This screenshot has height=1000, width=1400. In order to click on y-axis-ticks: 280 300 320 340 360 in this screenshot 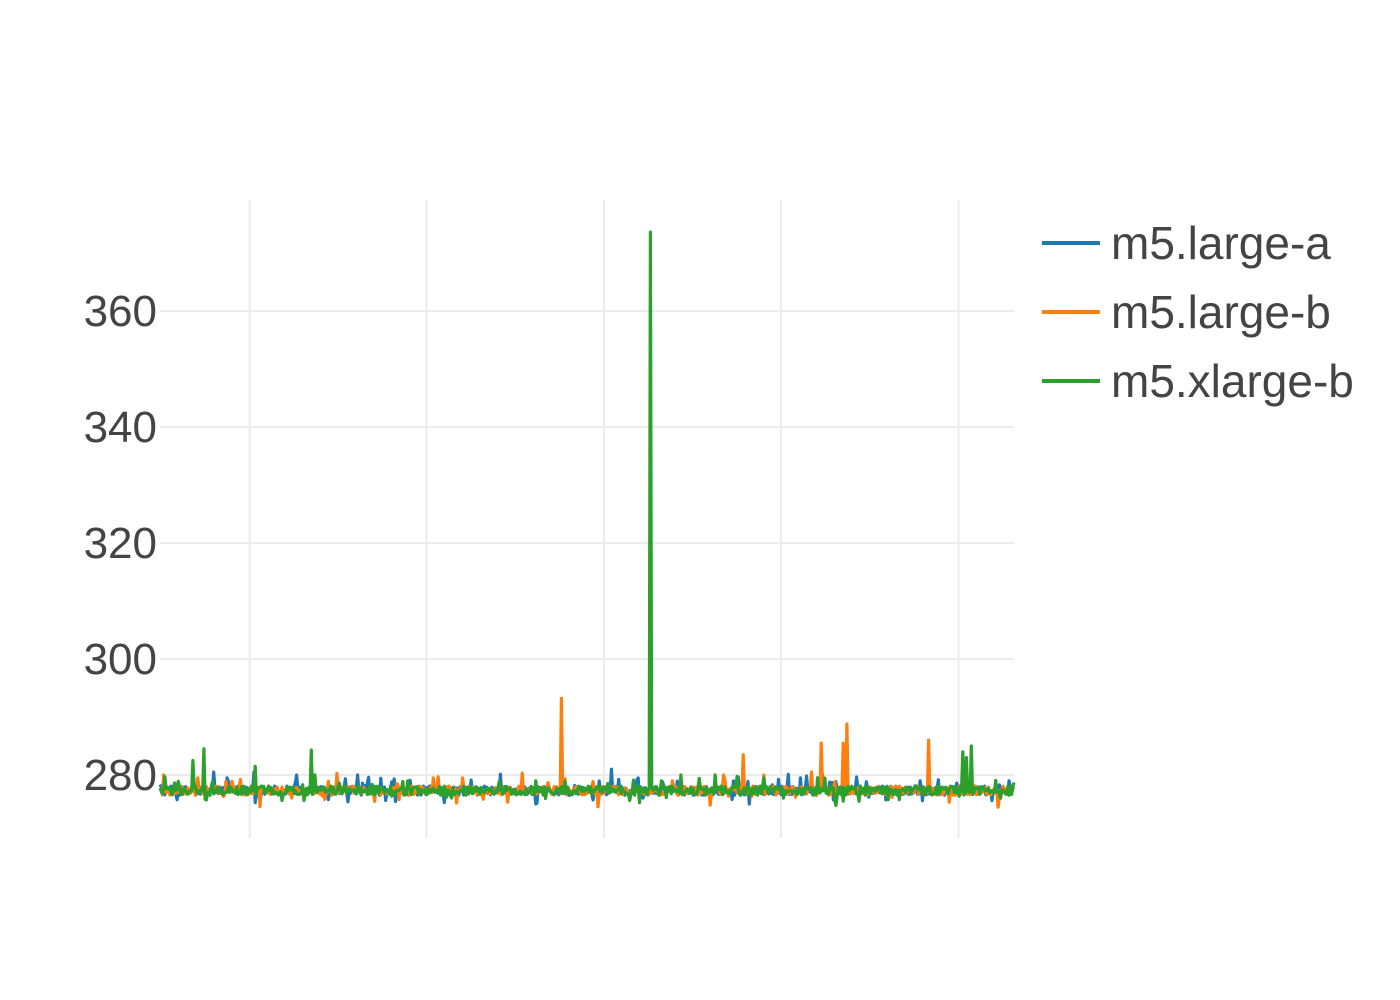, I will do `click(120, 543)`.